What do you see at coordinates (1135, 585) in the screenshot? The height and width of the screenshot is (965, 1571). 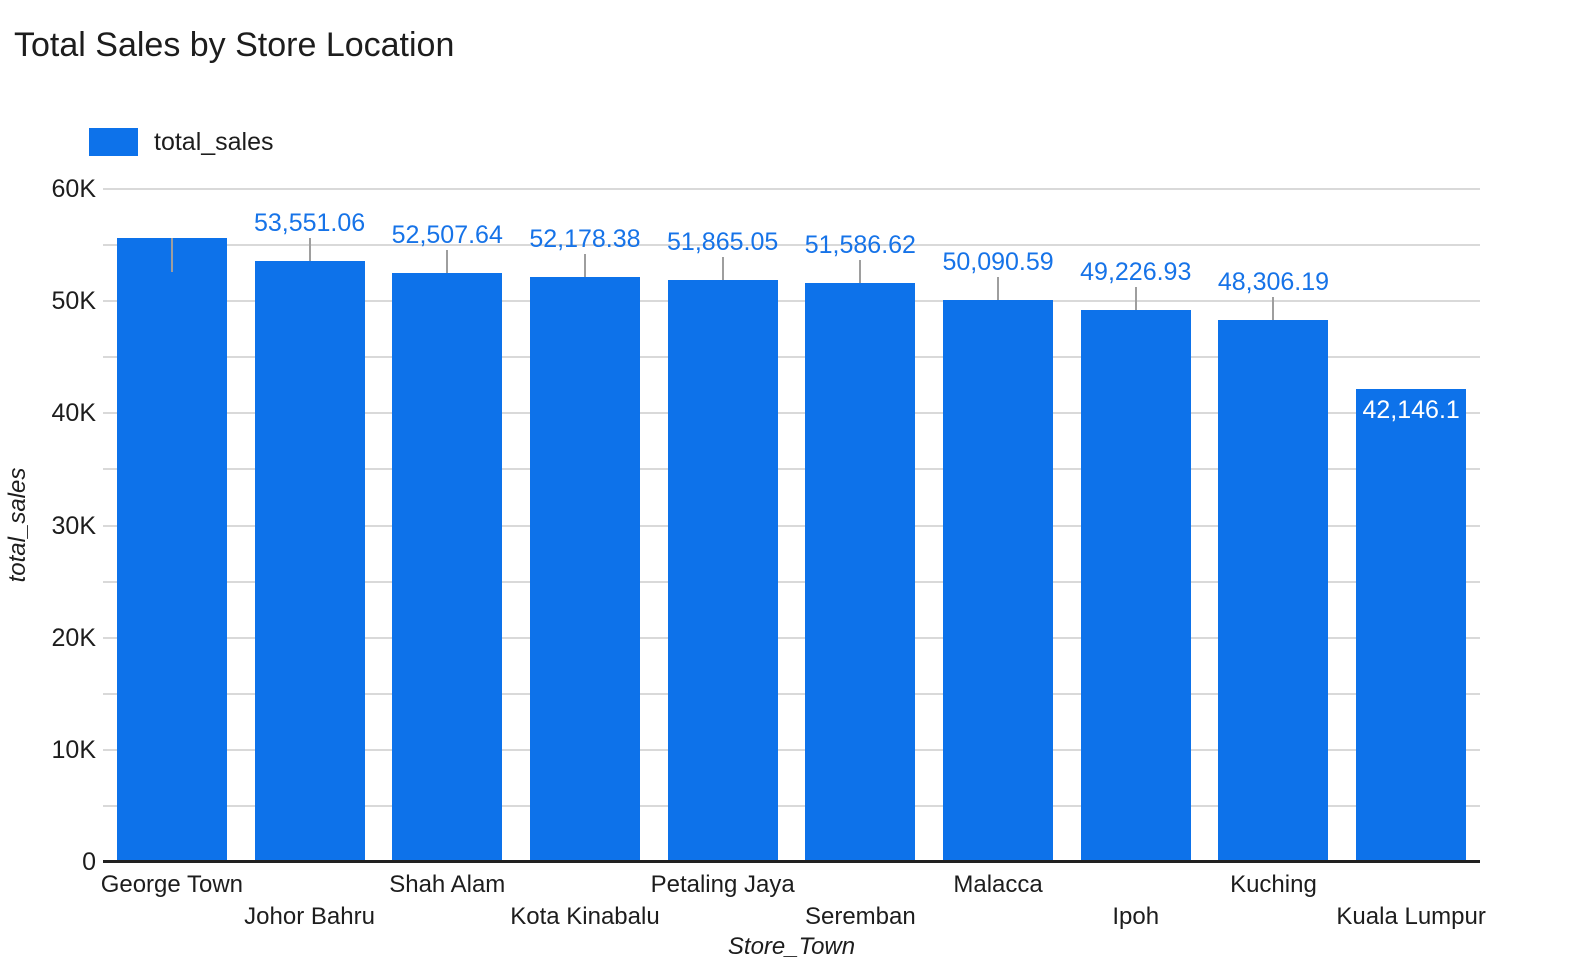 I see `bar-ipoh` at bounding box center [1135, 585].